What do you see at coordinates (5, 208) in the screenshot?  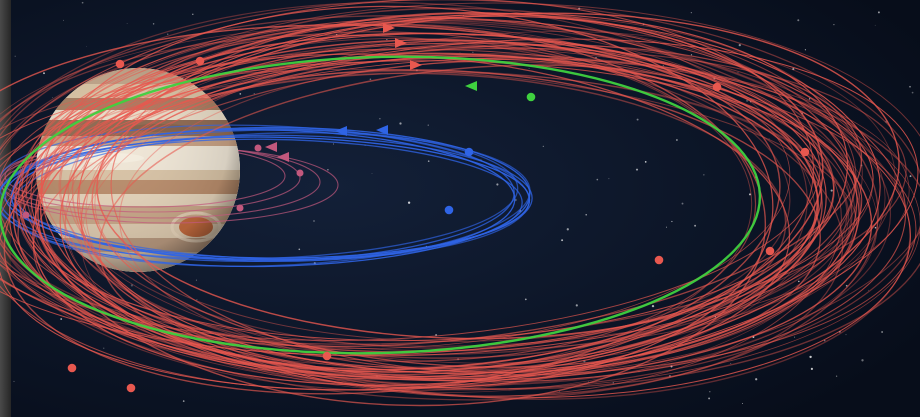 I see `frame-edge` at bounding box center [5, 208].